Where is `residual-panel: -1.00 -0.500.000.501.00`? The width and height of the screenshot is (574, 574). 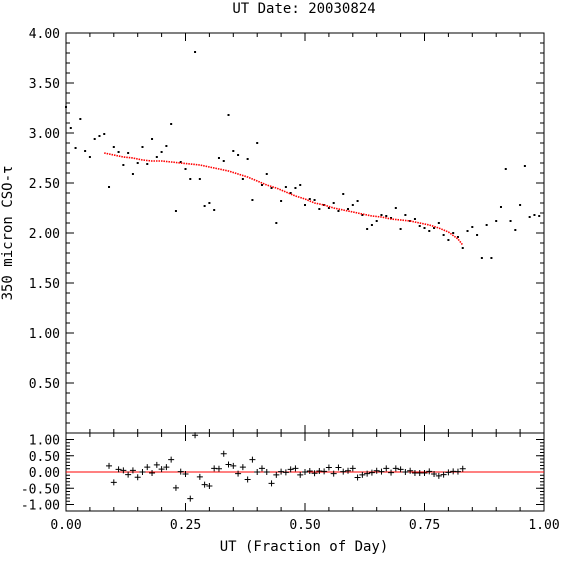 residual-panel: -1.00 -0.500.000.501.00 is located at coordinates (283, 473).